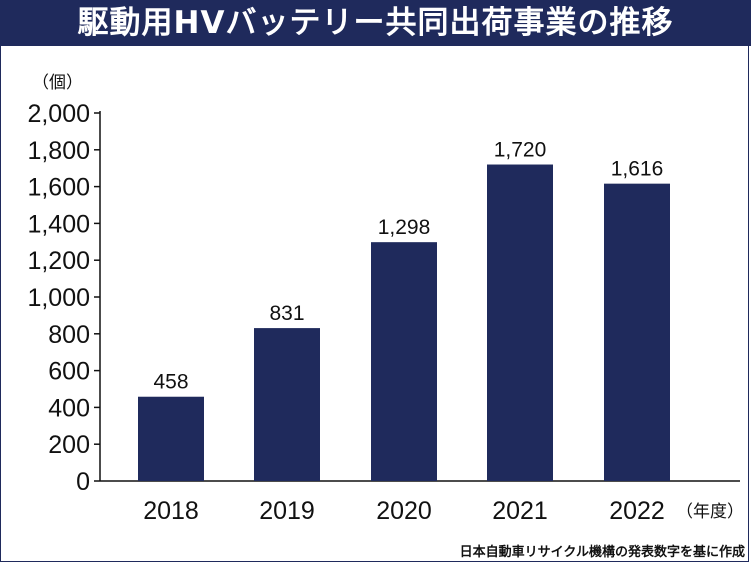  I want to click on y-tick-label: 600, so click(69, 372).